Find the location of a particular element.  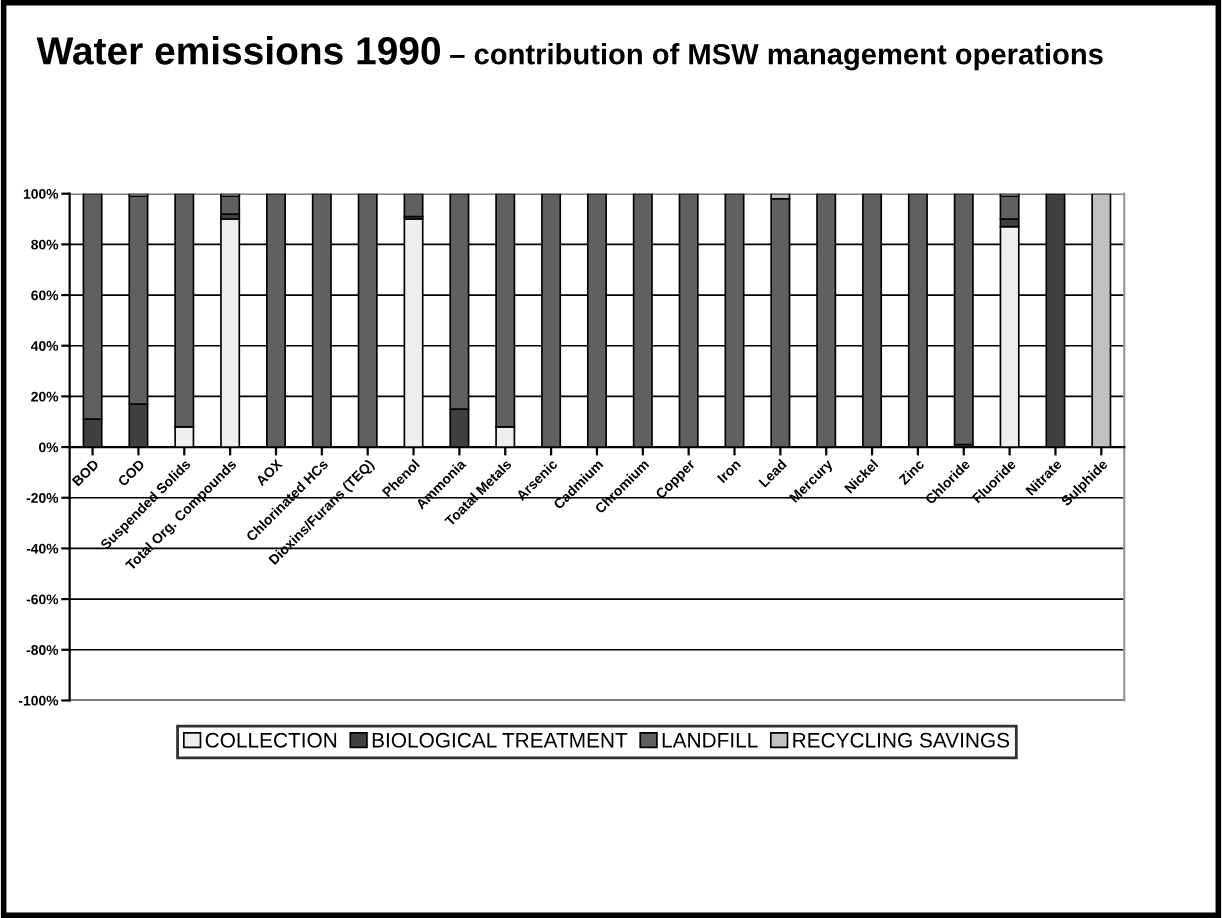

legend-label: RECYCLING SAVINGS is located at coordinates (901, 740).